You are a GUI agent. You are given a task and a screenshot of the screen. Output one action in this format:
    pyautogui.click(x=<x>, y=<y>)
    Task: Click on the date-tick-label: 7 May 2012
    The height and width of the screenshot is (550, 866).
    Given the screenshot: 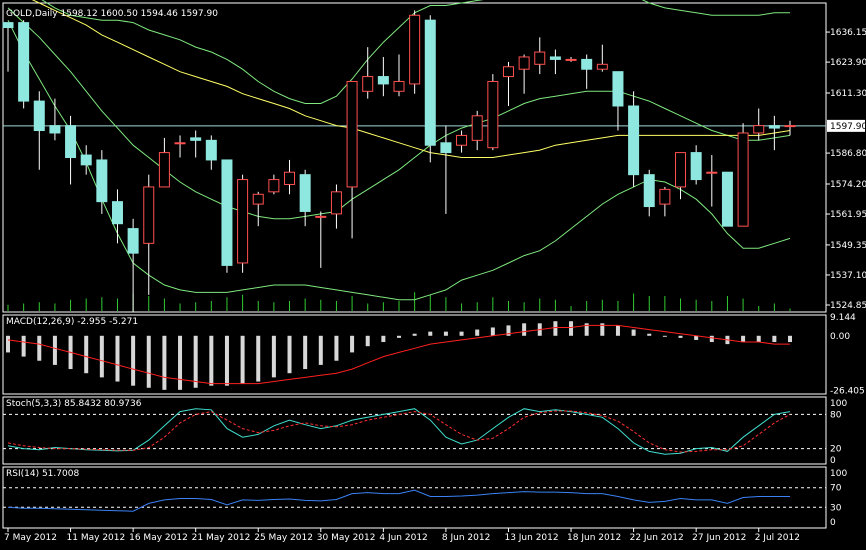 What is the action you would take?
    pyautogui.click(x=30, y=538)
    